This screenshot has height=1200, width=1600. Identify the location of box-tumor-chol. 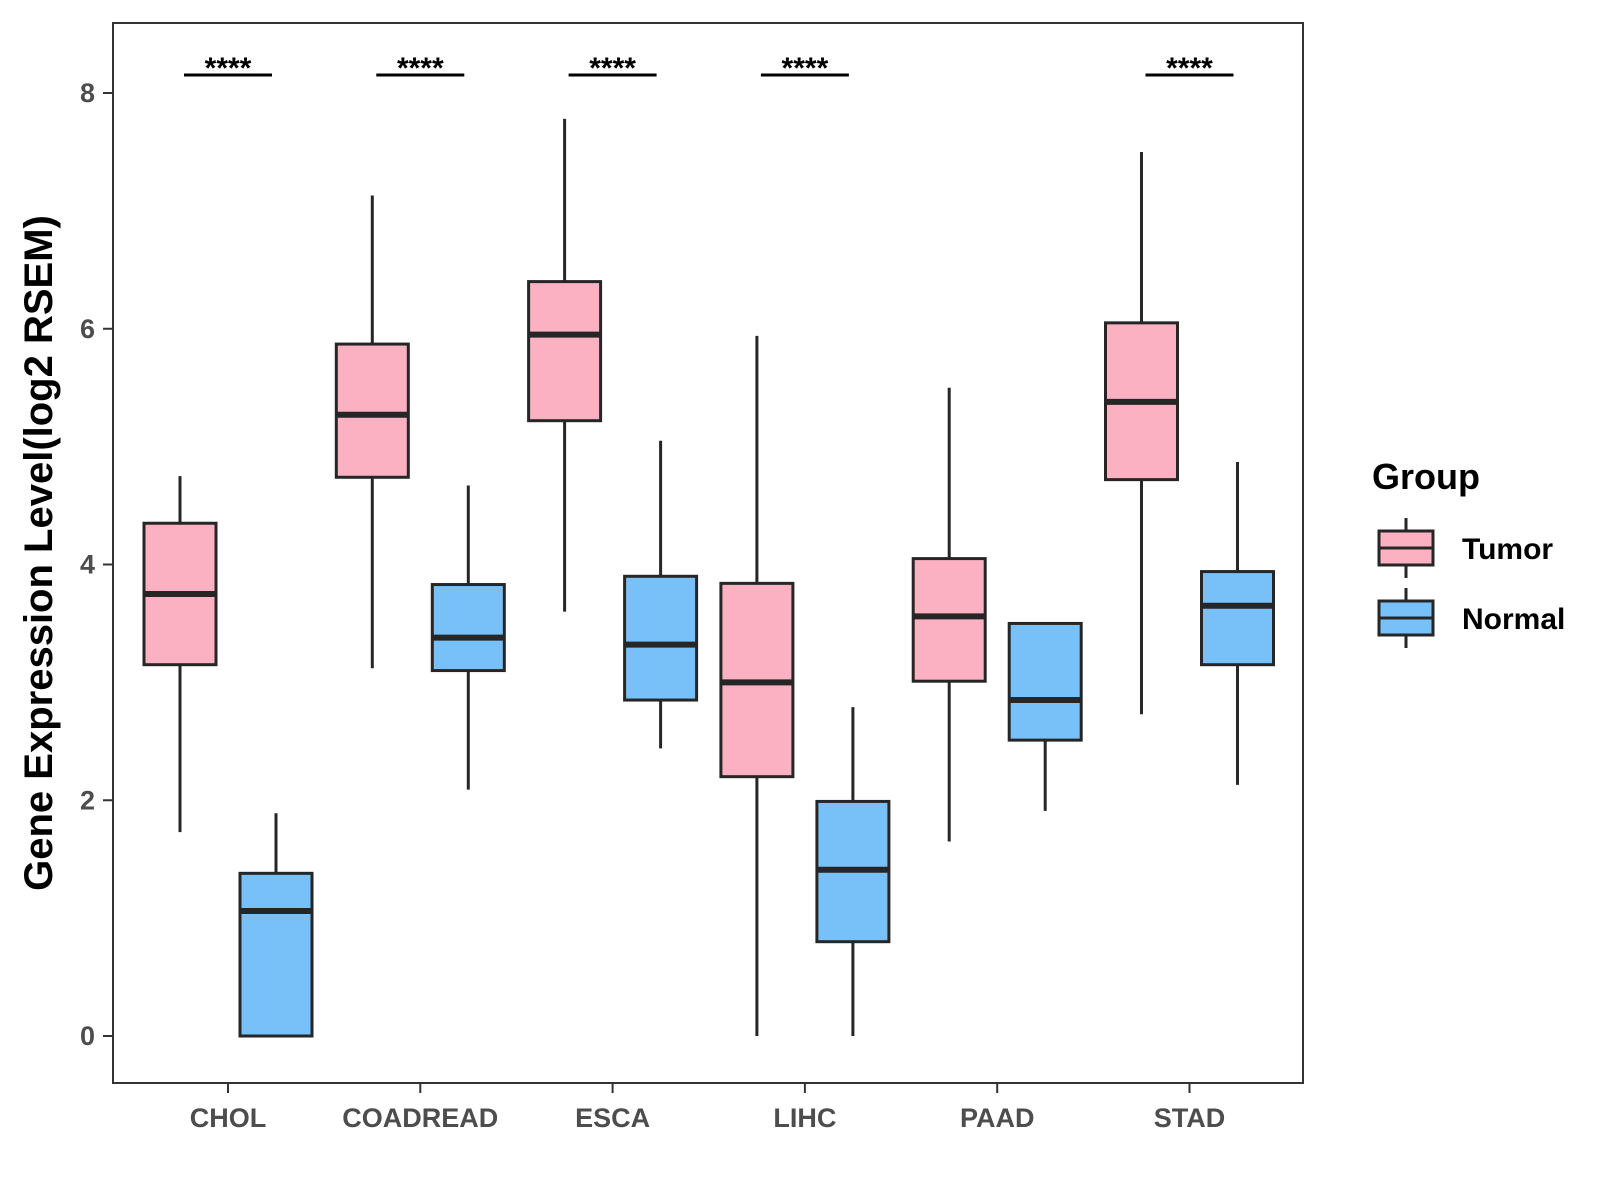
(180, 654).